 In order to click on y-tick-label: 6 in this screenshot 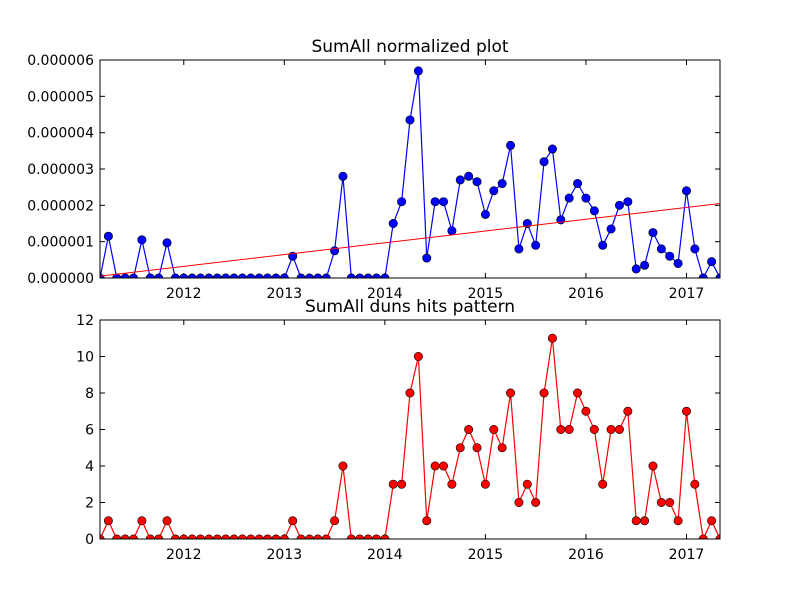, I will do `click(89, 431)`.